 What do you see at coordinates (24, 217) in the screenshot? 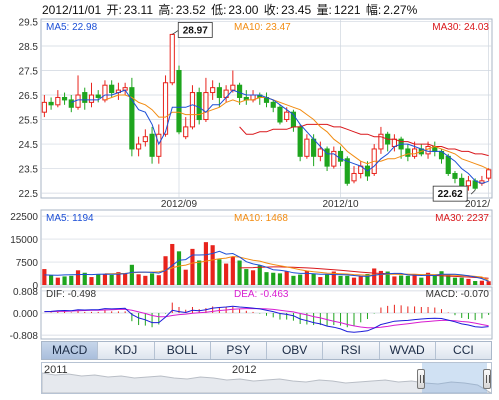
I see `volume-ytick-label: 22500` at bounding box center [24, 217].